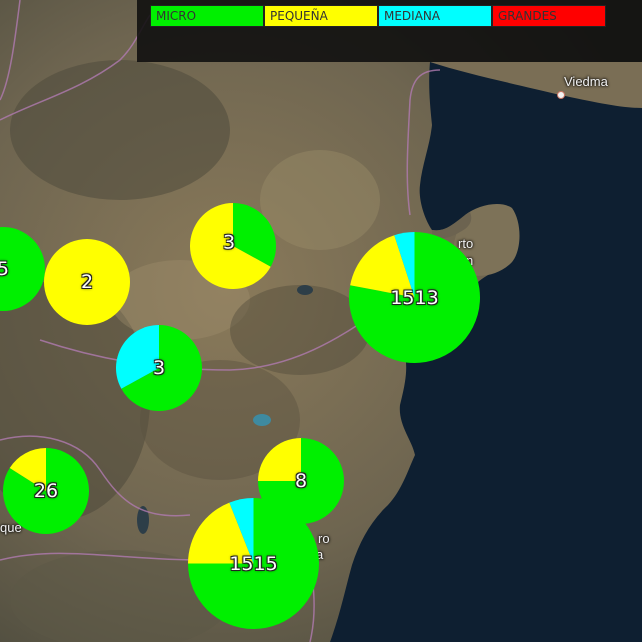  What do you see at coordinates (549, 16) in the screenshot?
I see `legend-item-grandes: GRANDES` at bounding box center [549, 16].